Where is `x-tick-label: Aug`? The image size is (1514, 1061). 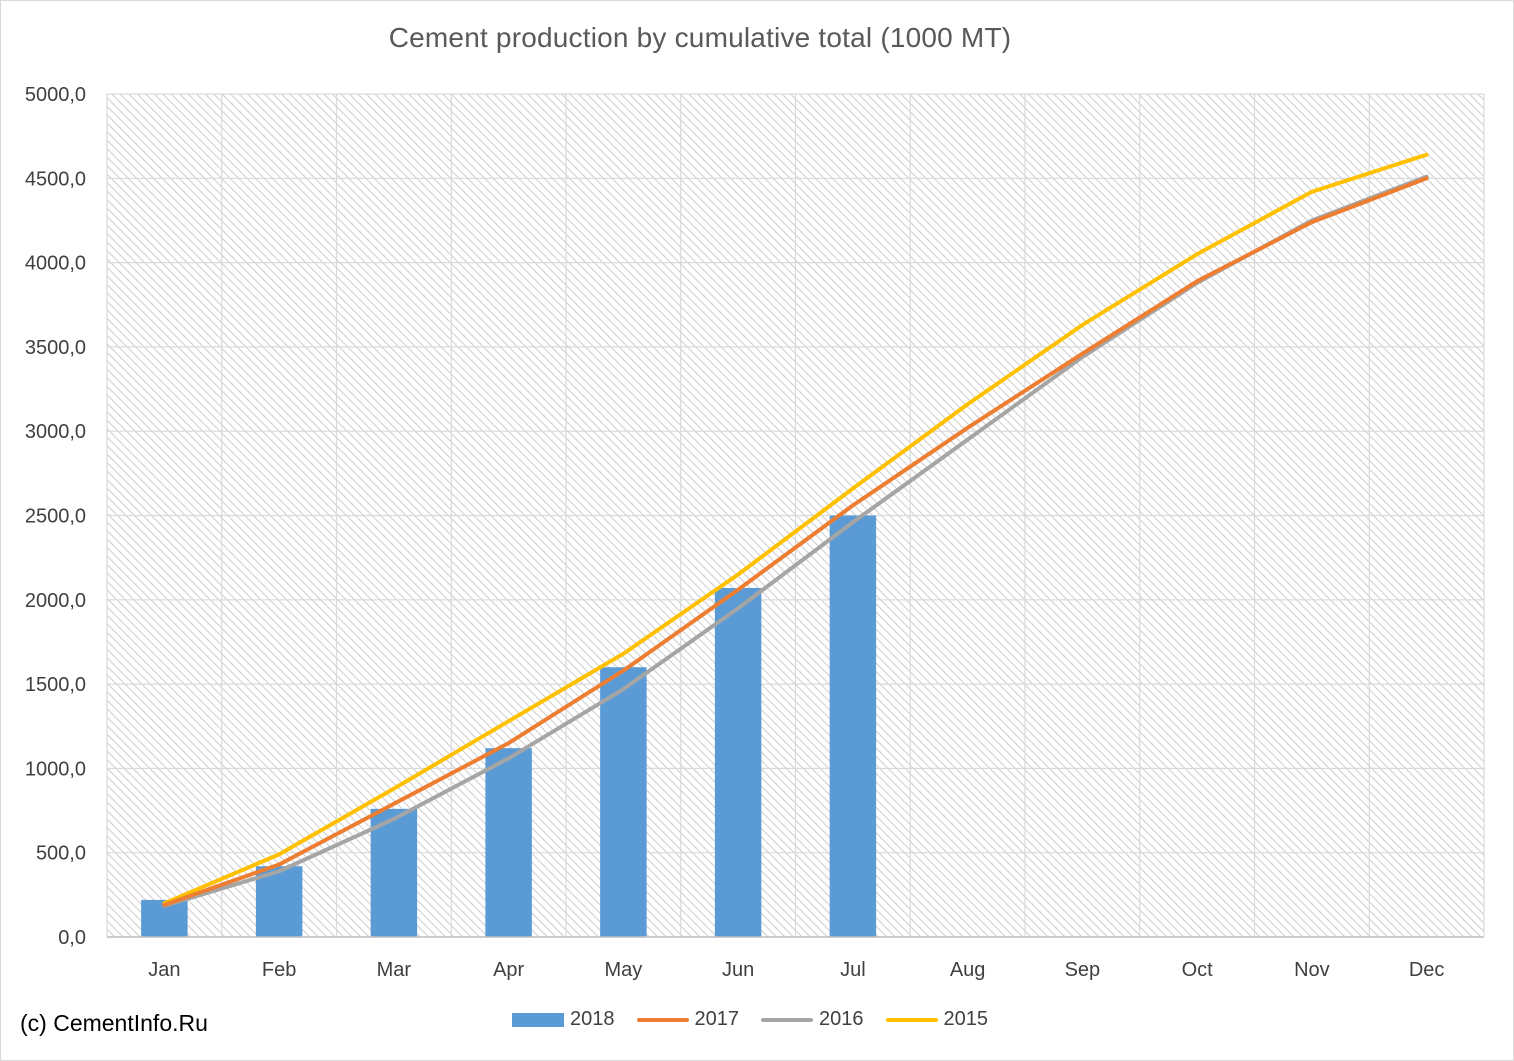
x-tick-label: Aug is located at coordinates (968, 970).